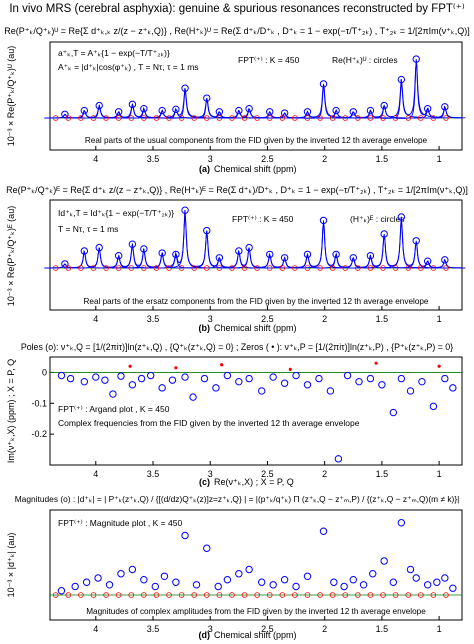 This screenshot has width=474, height=644. What do you see at coordinates (324, 474) in the screenshot?
I see `x-tick-label: 2` at bounding box center [324, 474].